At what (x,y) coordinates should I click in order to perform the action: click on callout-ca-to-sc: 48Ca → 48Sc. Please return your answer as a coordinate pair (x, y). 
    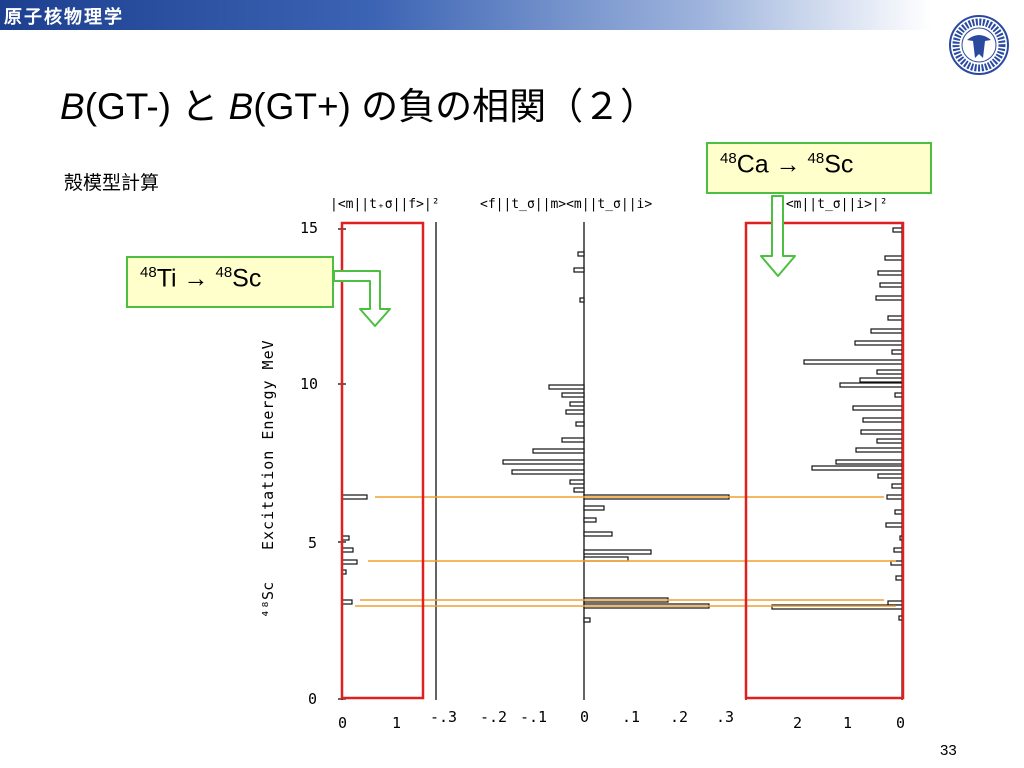
    Looking at the image, I should click on (819, 168).